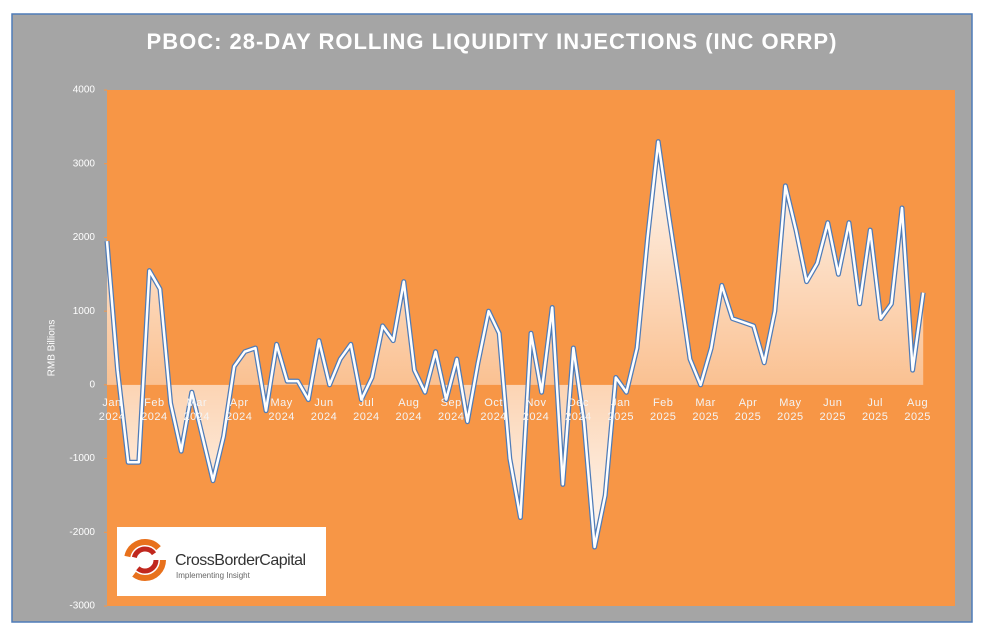 The image size is (990, 637). I want to click on y-tick-label: 0, so click(92, 384).